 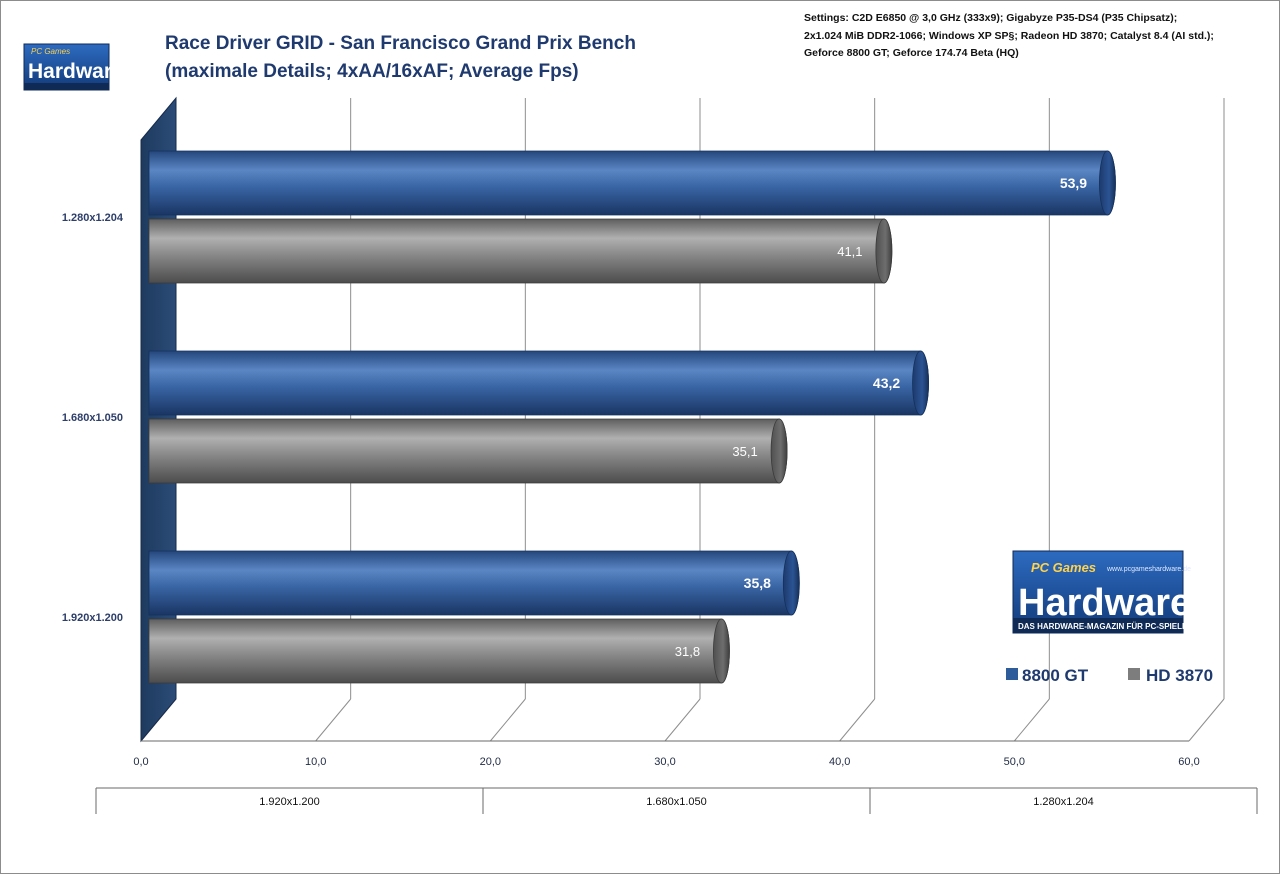 What do you see at coordinates (1063, 567) in the screenshot?
I see `logo-large-top-text: PC Games` at bounding box center [1063, 567].